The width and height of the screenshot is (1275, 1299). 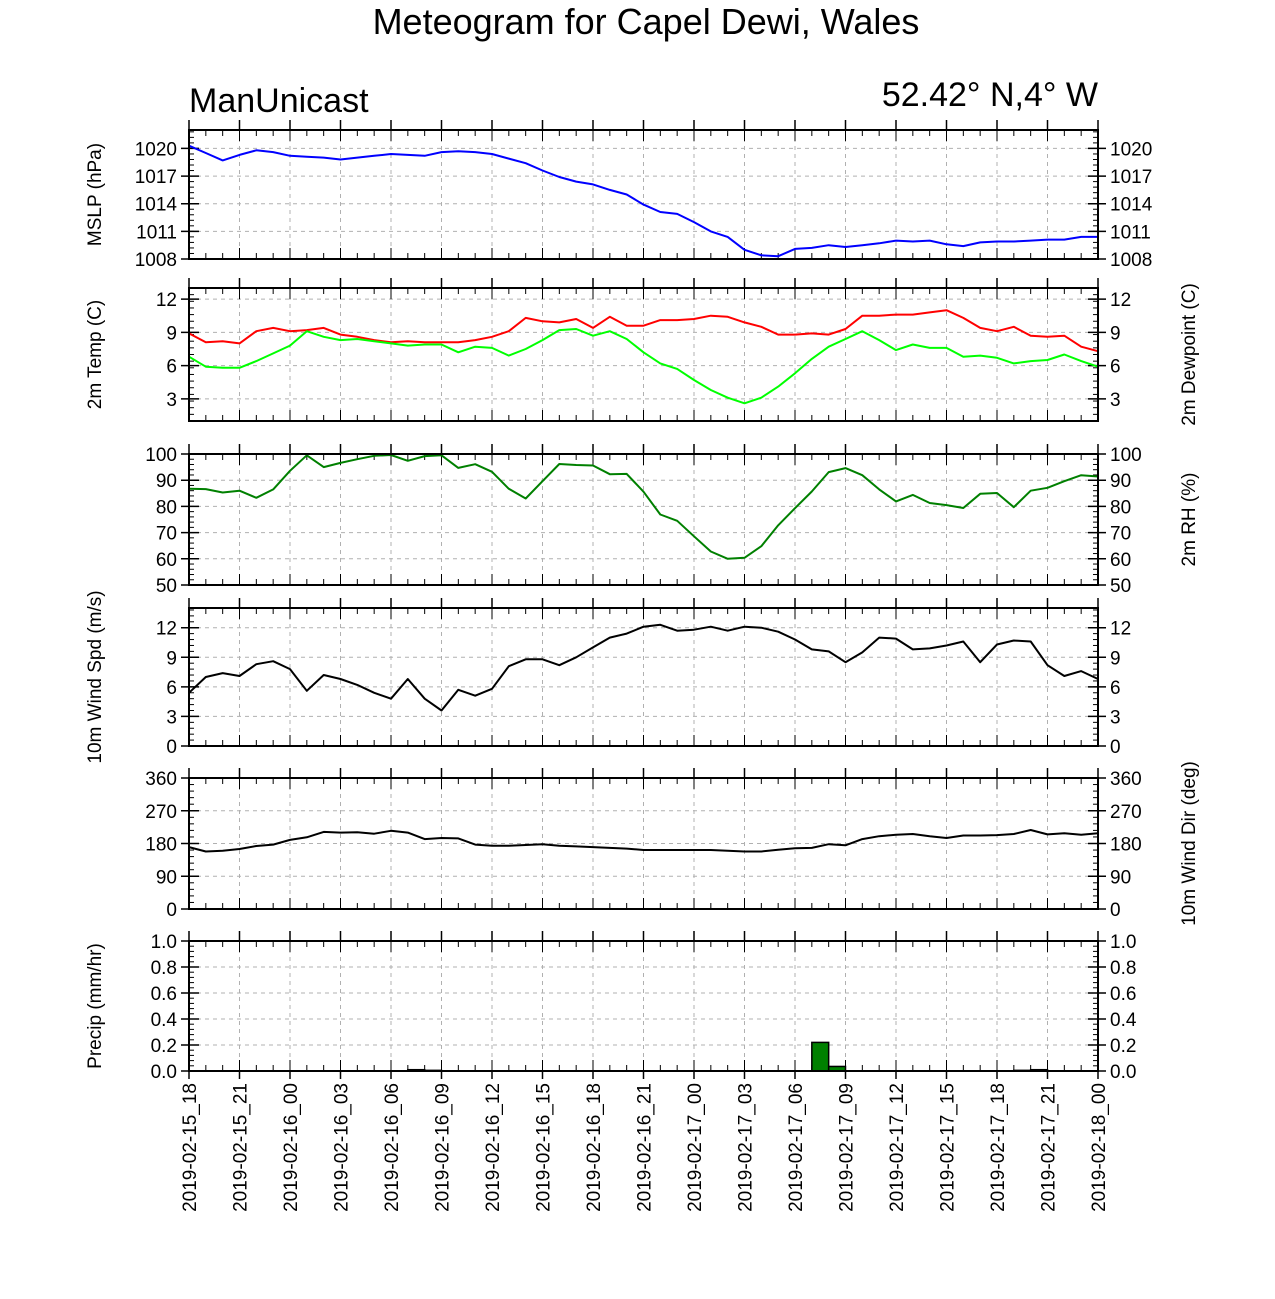 What do you see at coordinates (1120, 534) in the screenshot?
I see `y-tick-label-right: 70` at bounding box center [1120, 534].